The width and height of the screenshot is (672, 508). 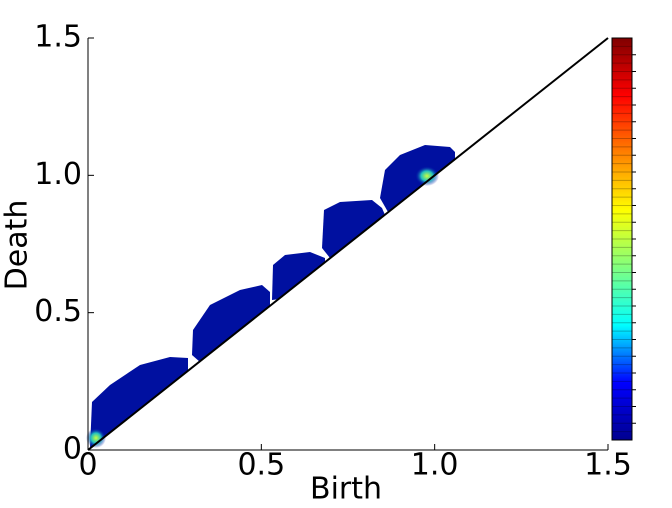 I want to click on y-tick-label: 0, so click(x=72, y=449).